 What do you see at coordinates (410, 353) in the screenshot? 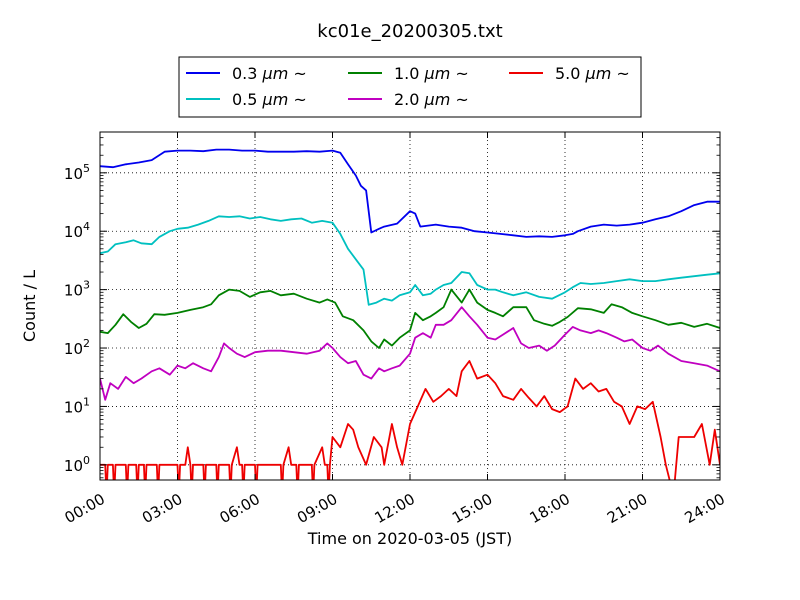
I see `series-line-2-0um` at bounding box center [410, 353].